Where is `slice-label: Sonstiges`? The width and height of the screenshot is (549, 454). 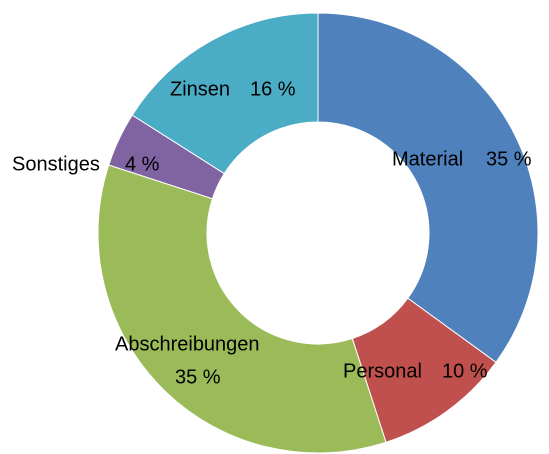
slice-label: Sonstiges is located at coordinates (56, 164).